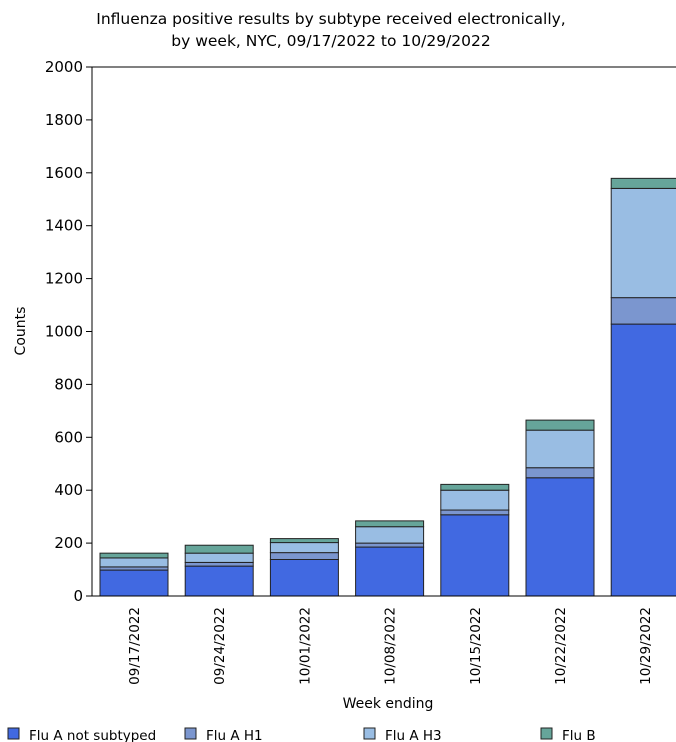  What do you see at coordinates (64, 332) in the screenshot?
I see `y-tick-label-6: 1000` at bounding box center [64, 332].